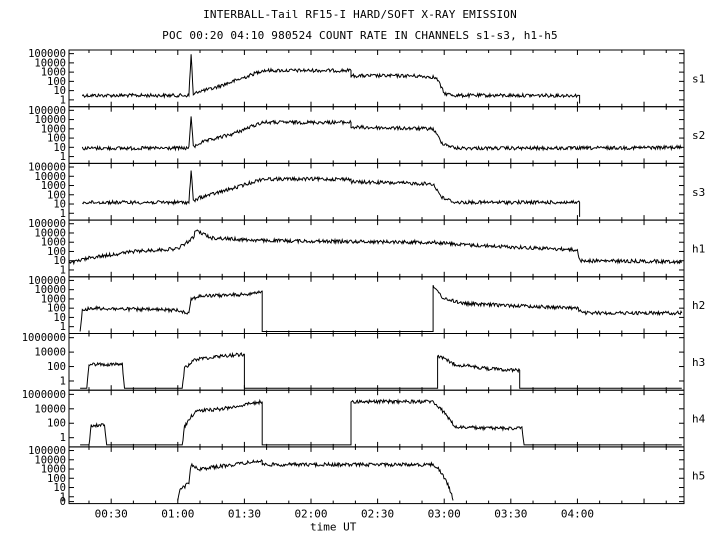  Describe the element at coordinates (50, 409) in the screenshot. I see `y-tick-label-h4: 10000` at that location.